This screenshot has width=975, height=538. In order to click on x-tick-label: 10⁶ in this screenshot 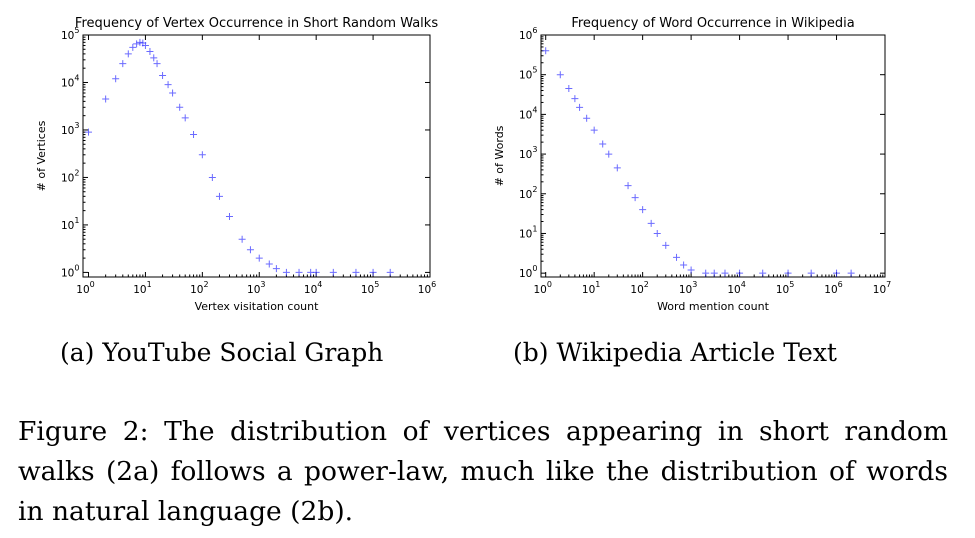, I will do `click(833, 288)`.